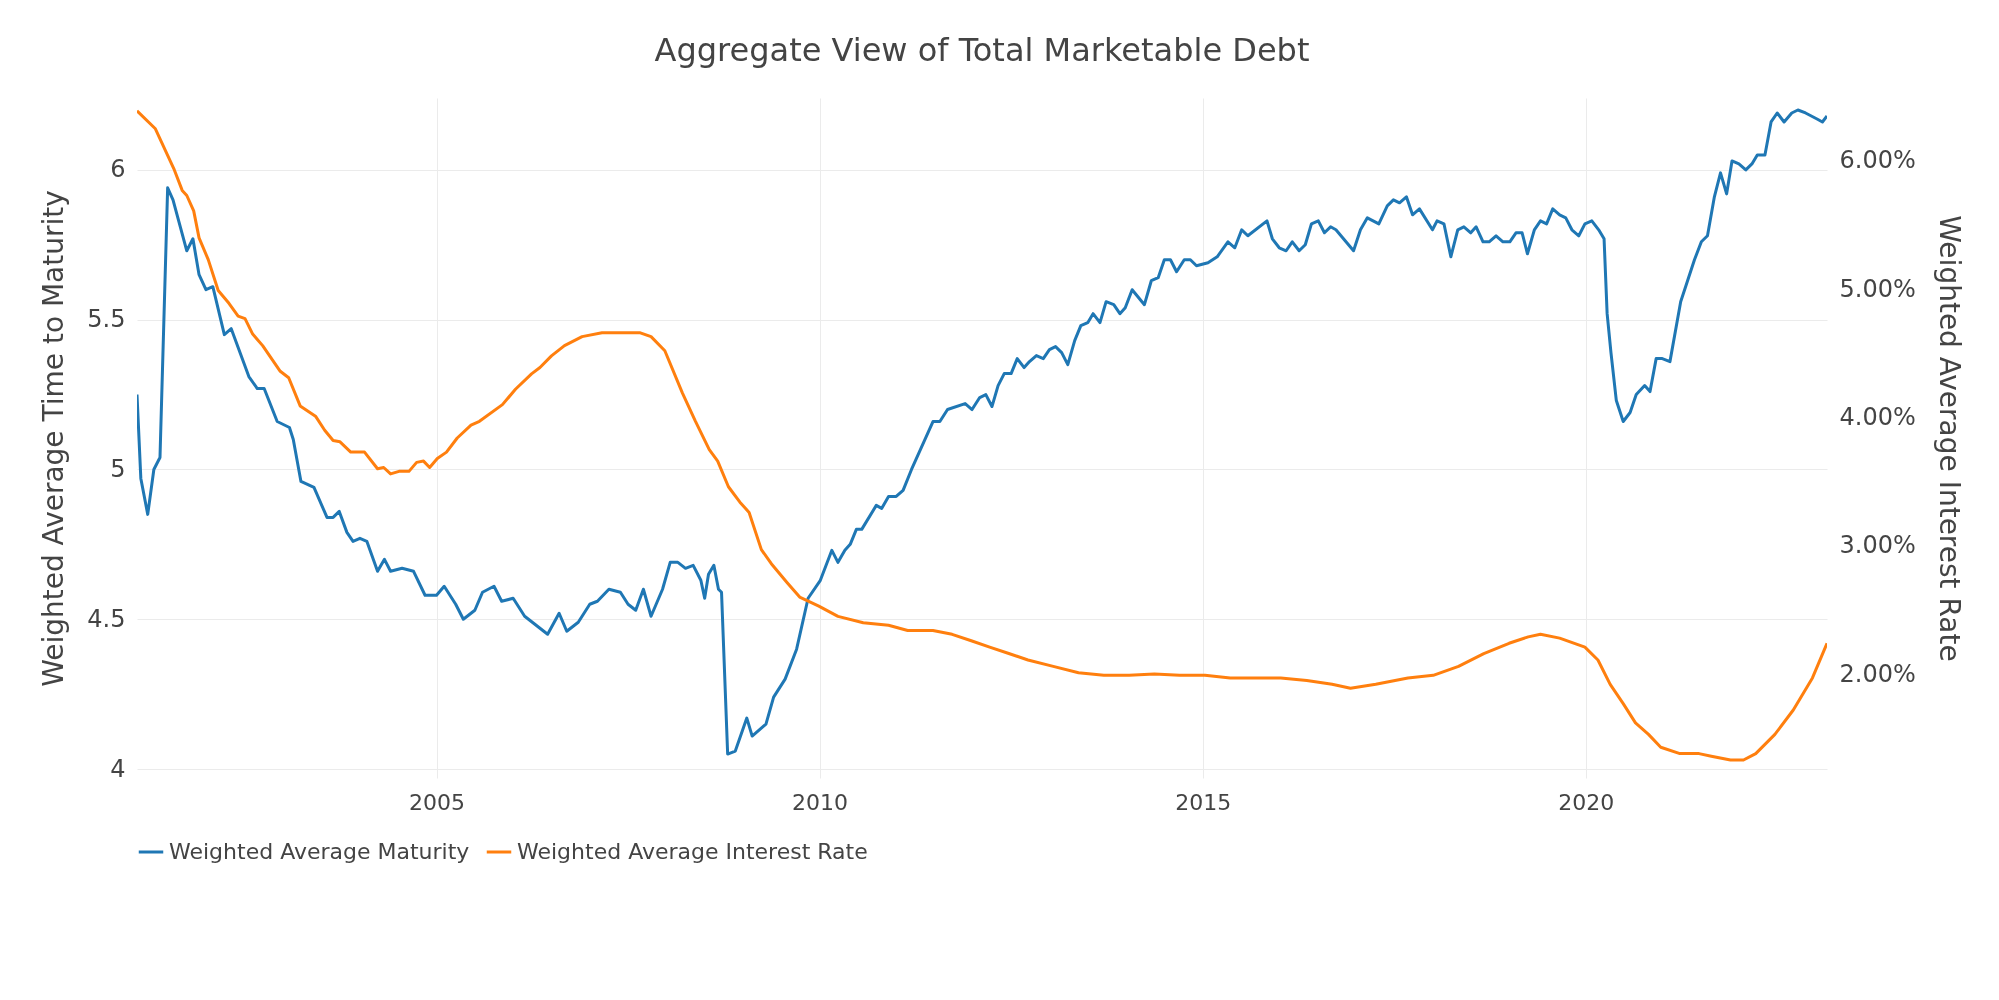 This screenshot has width=1999, height=1000. What do you see at coordinates (106, 618) in the screenshot?
I see `y-tick-label: 4.5` at bounding box center [106, 618].